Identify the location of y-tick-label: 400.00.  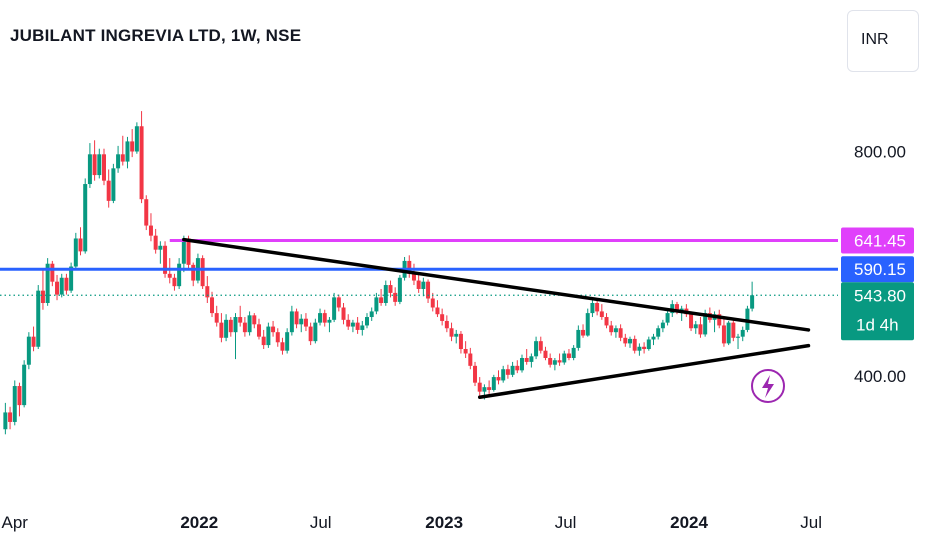
(880, 376).